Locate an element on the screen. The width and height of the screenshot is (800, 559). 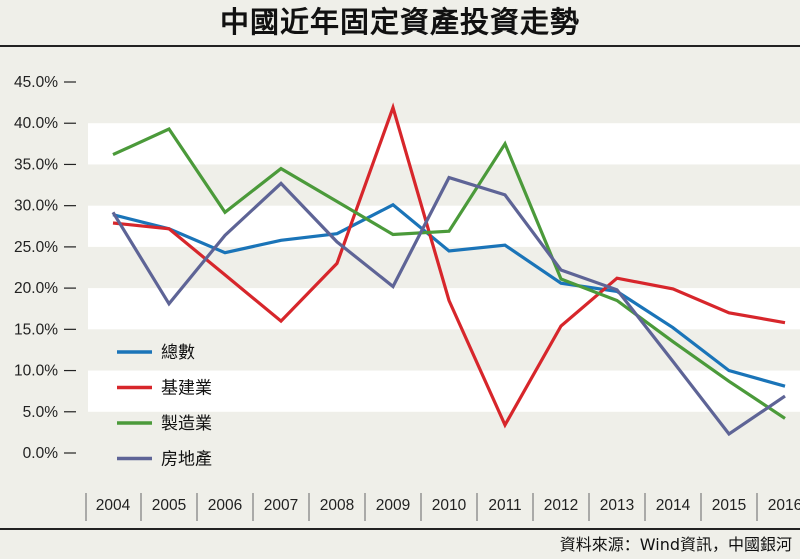
y-tick-label: 35.0% is located at coordinates (36, 164).